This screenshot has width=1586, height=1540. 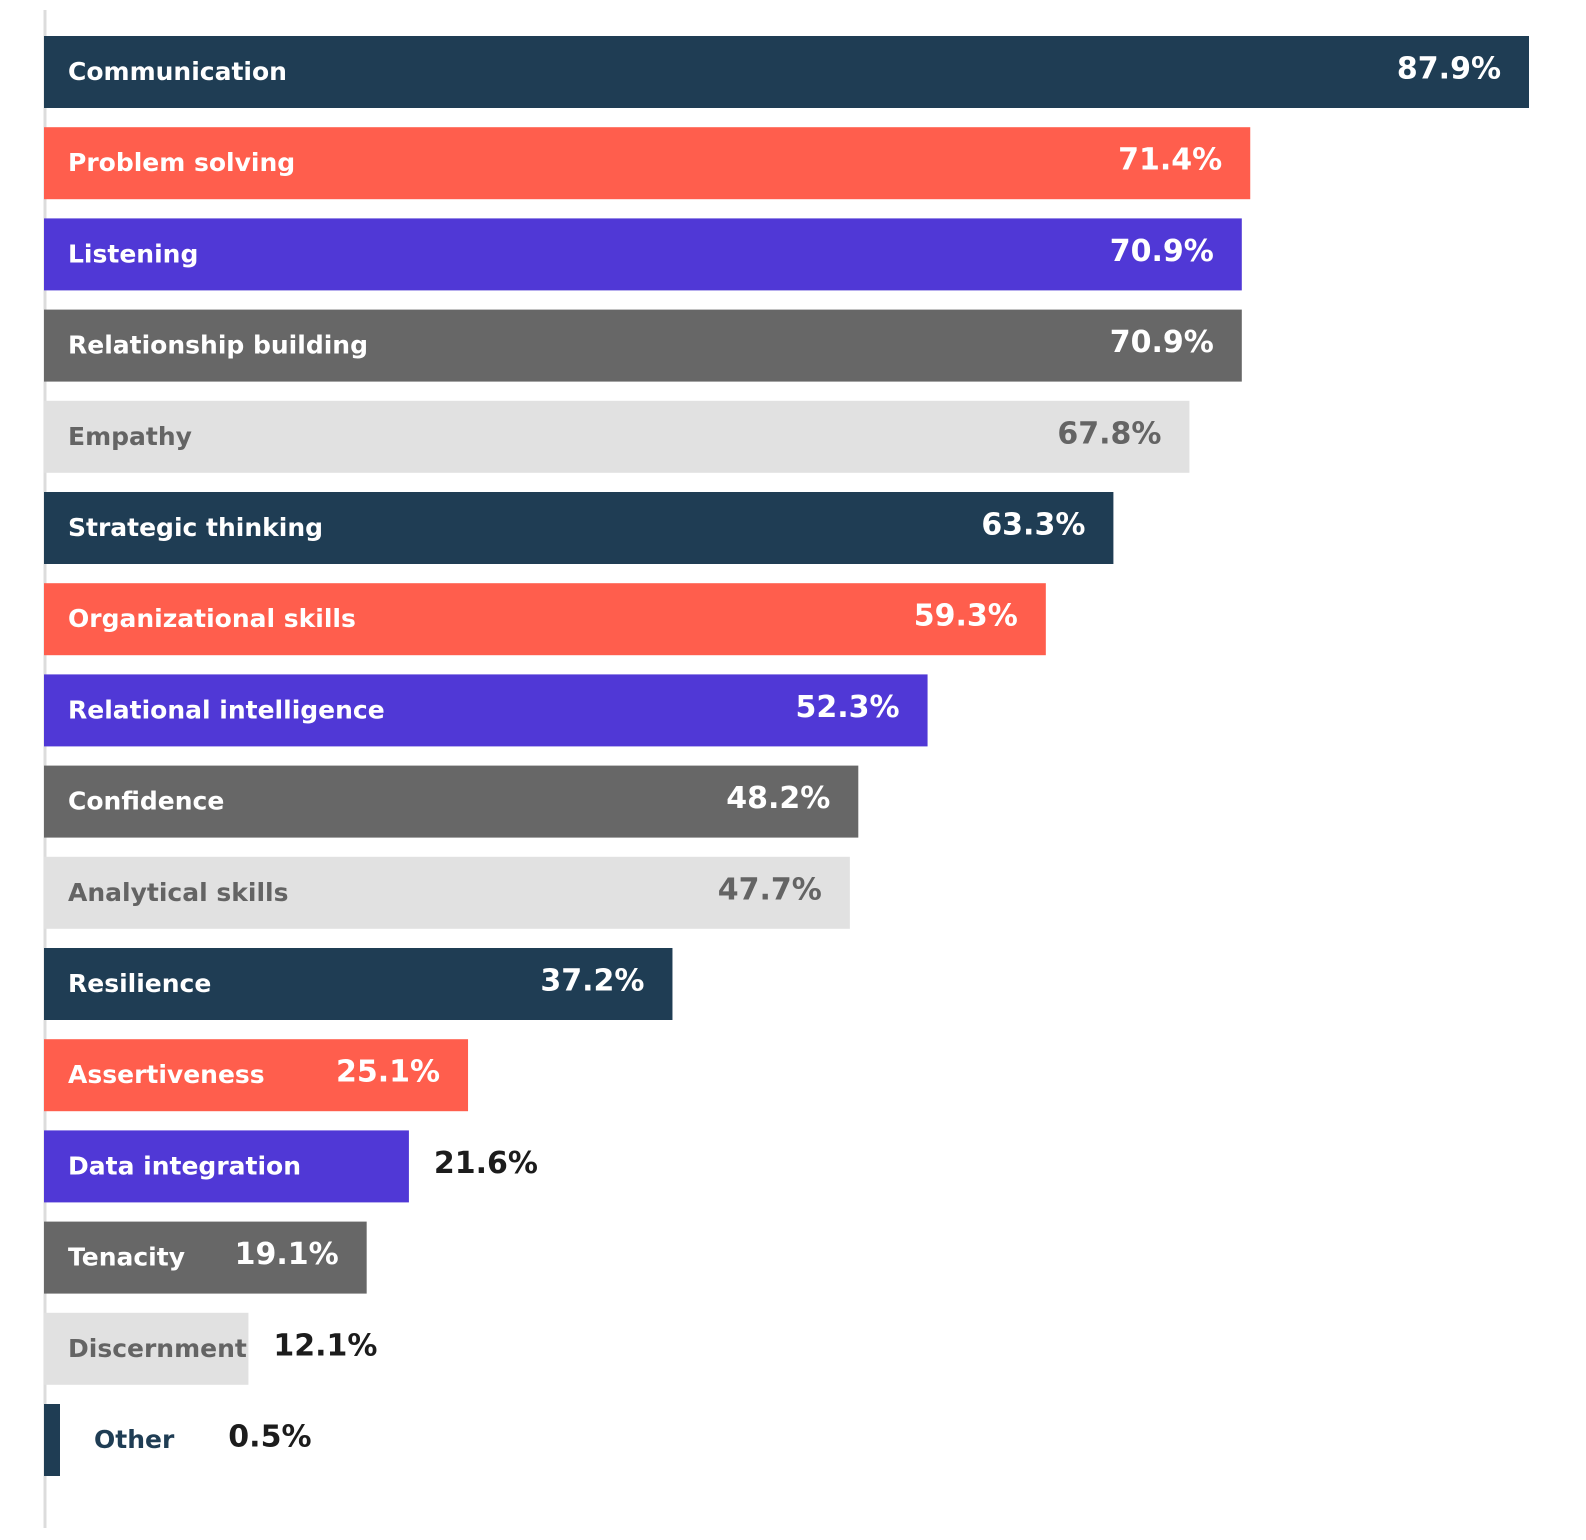 What do you see at coordinates (647, 163) in the screenshot?
I see `bar-problem-solving` at bounding box center [647, 163].